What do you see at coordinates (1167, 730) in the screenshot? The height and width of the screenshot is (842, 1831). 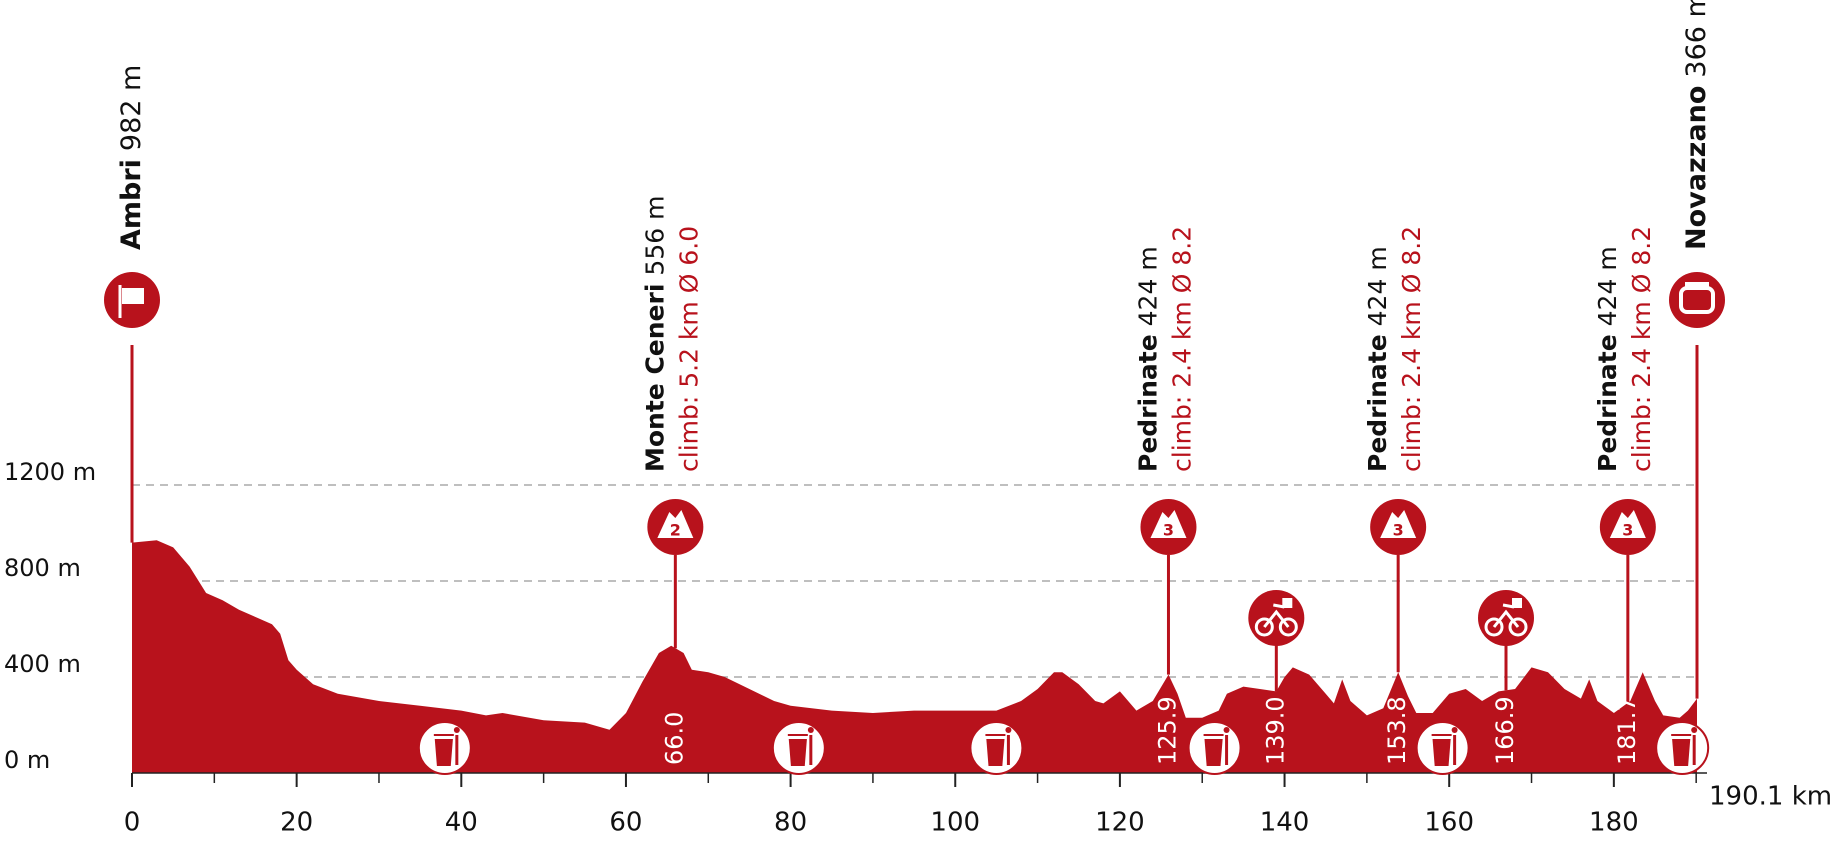 I see `km-label: 125.9` at bounding box center [1167, 730].